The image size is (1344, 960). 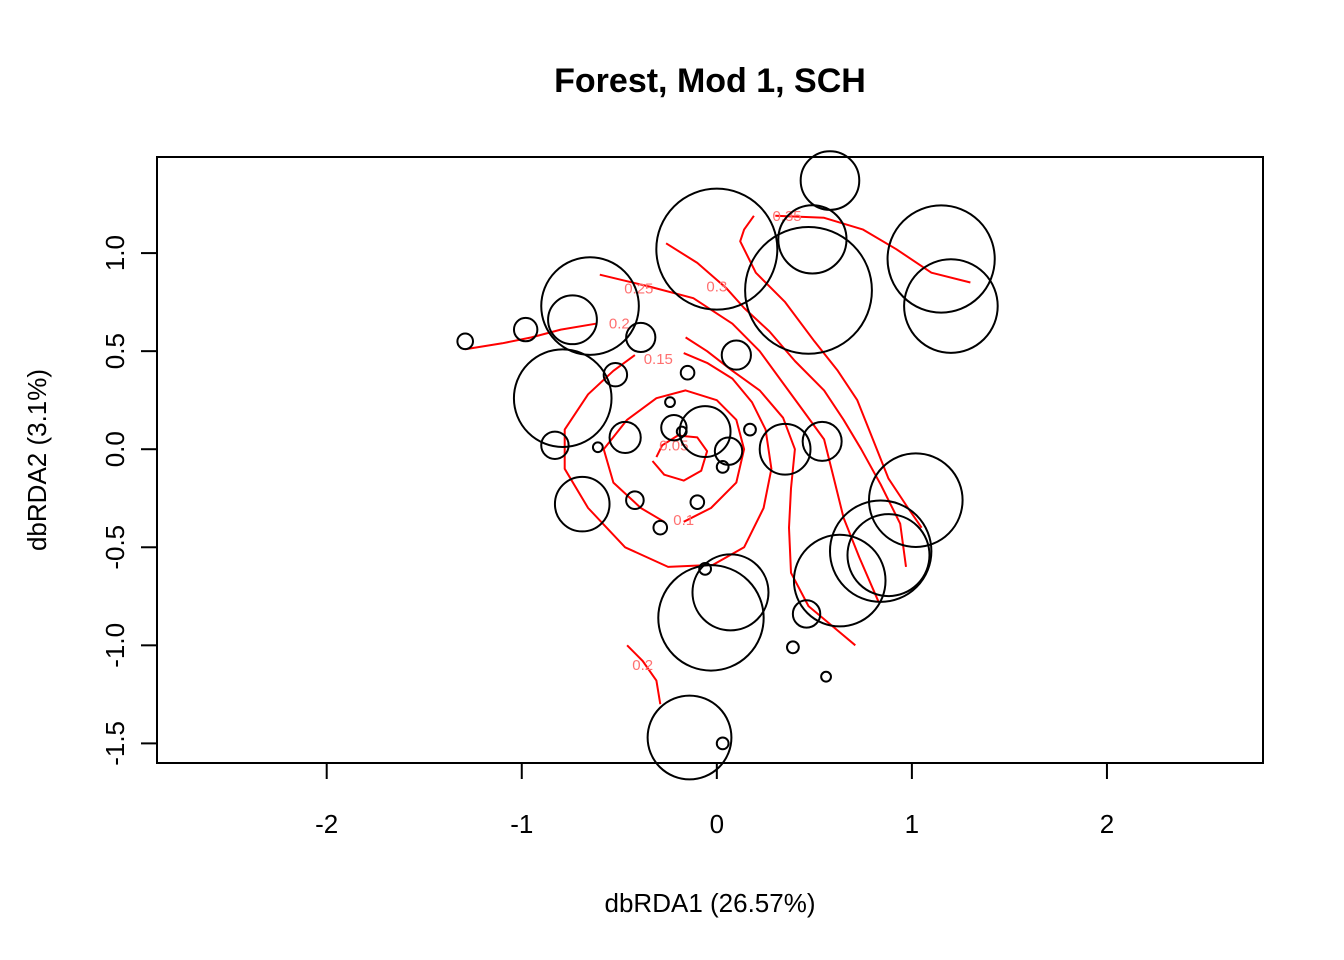 I want to click on contour-label: 0.15, so click(x=658, y=359).